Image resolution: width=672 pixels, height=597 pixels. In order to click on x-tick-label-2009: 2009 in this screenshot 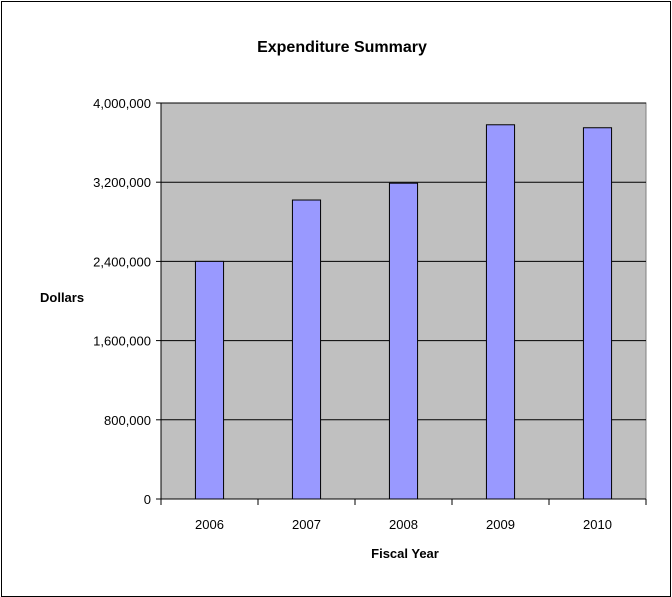, I will do `click(500, 524)`.